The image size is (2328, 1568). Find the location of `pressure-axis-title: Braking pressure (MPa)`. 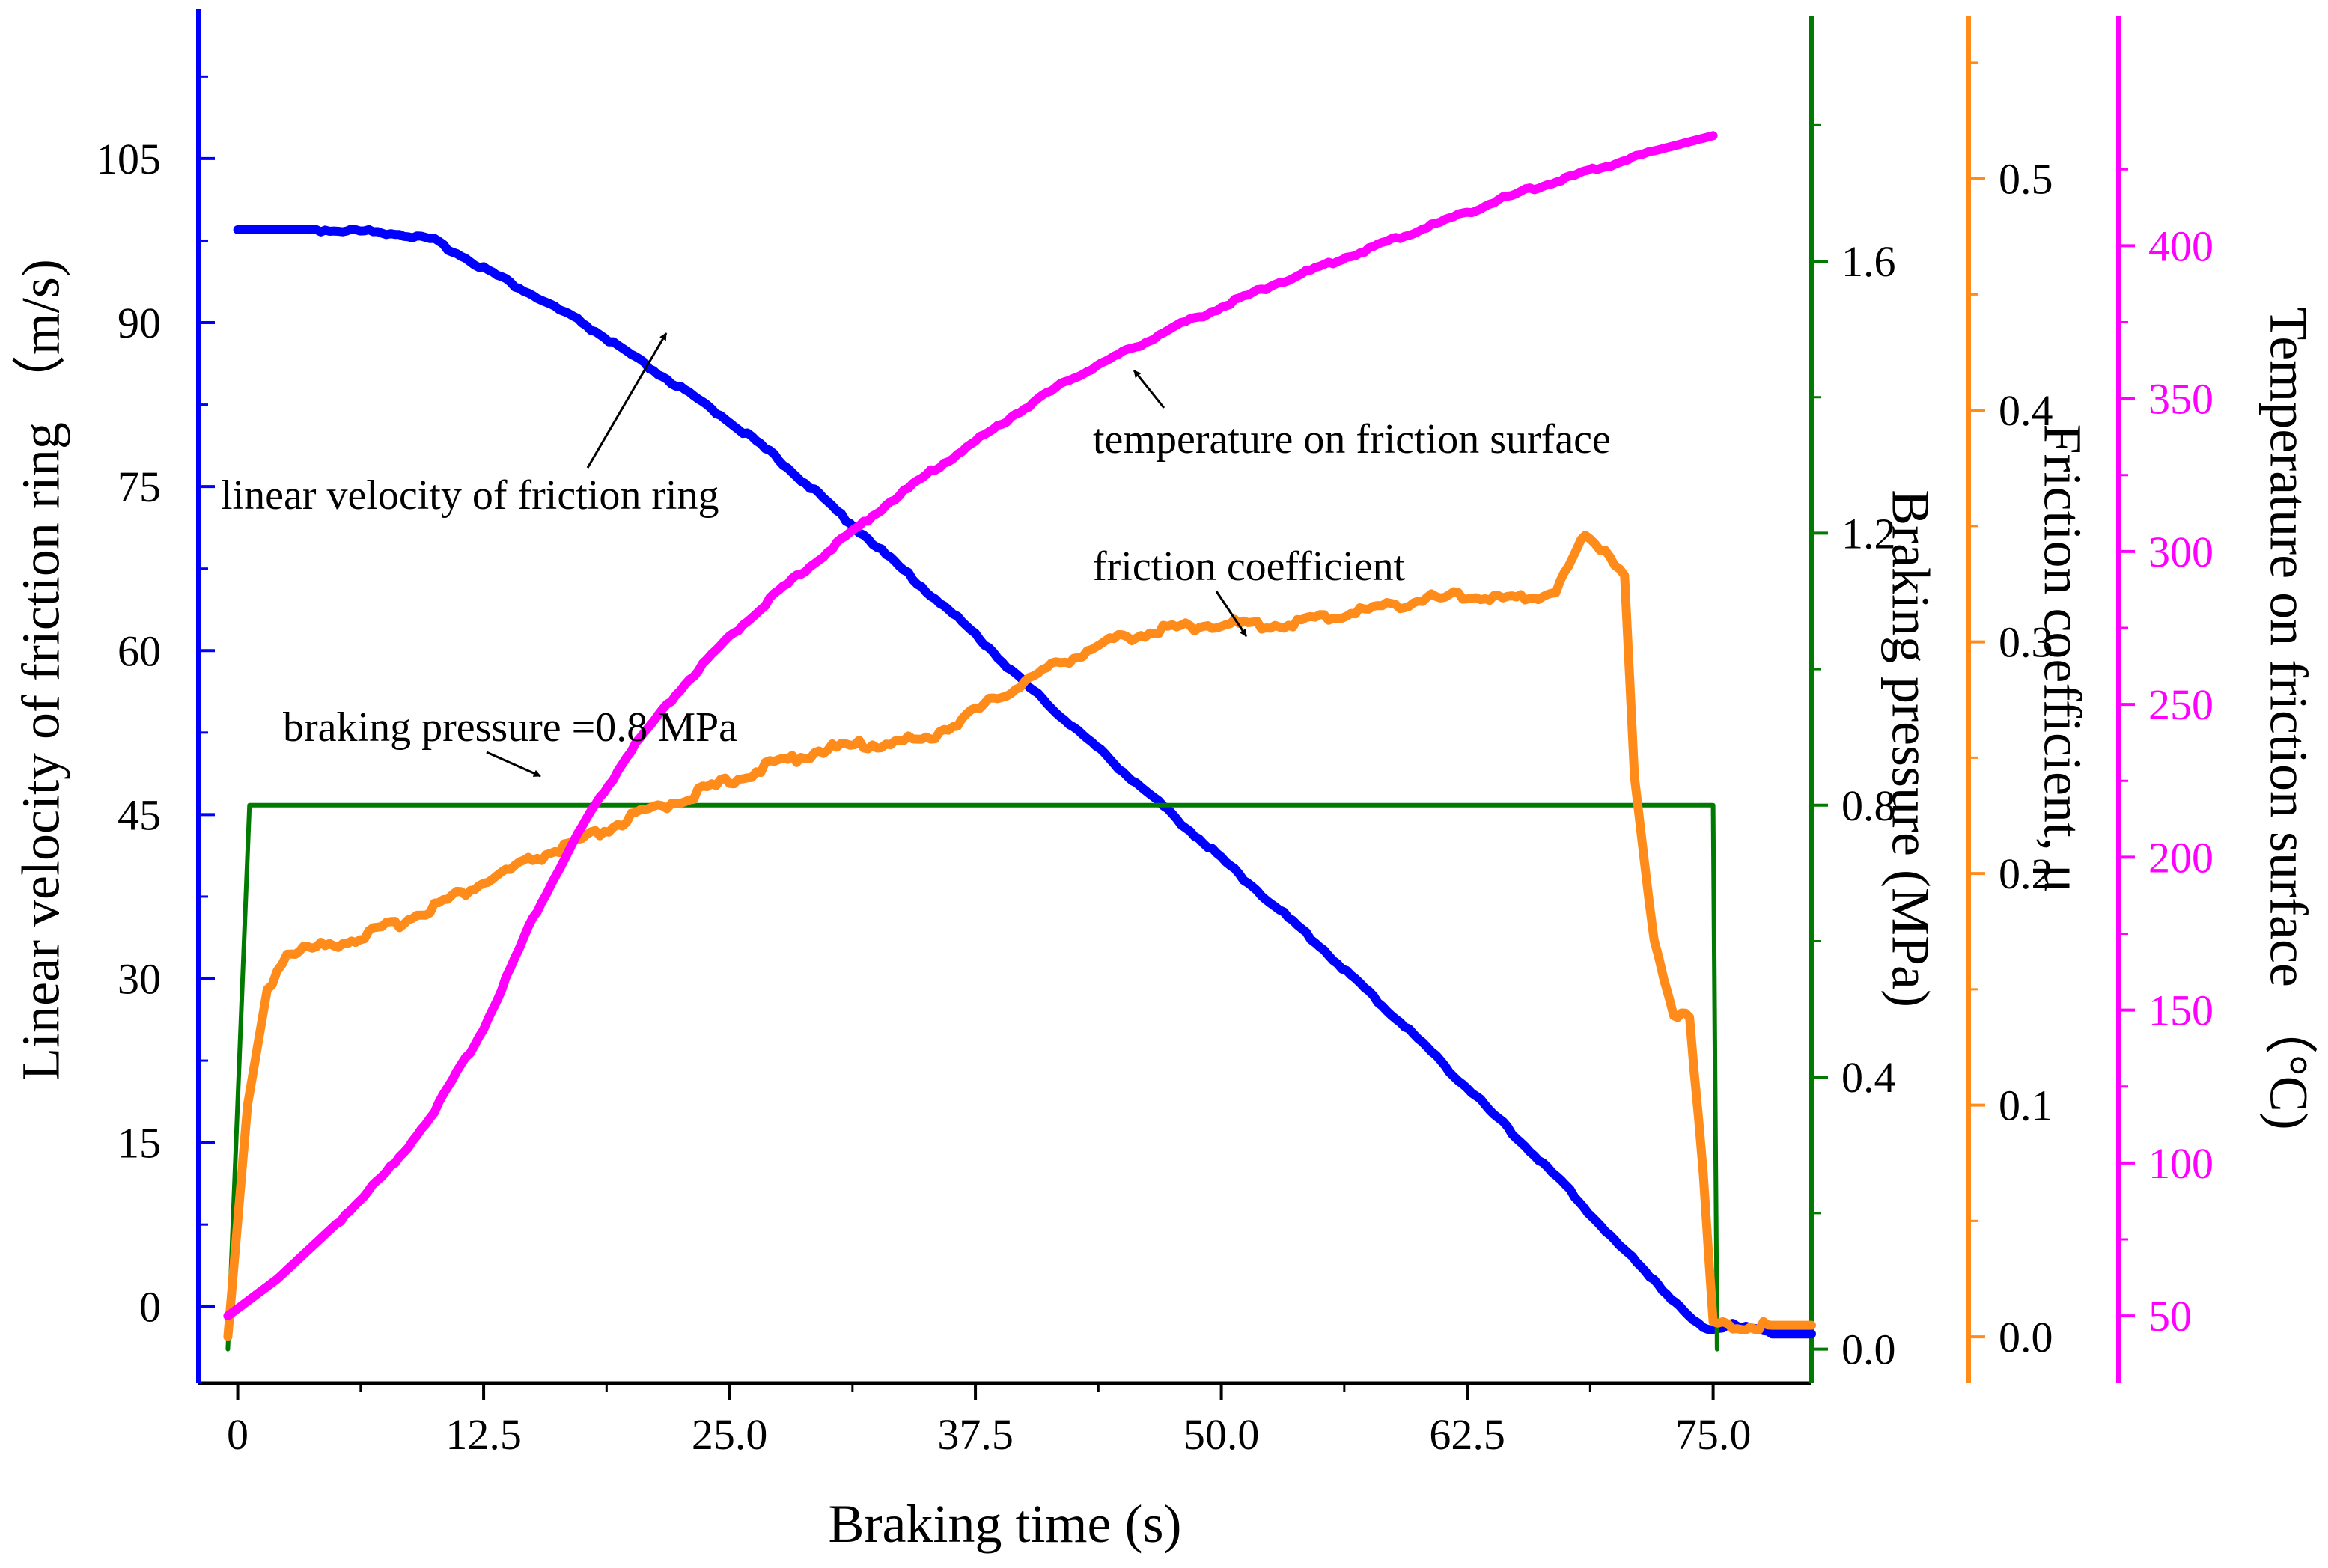

pressure-axis-title: Braking pressure (MPa) is located at coordinates (1910, 748).